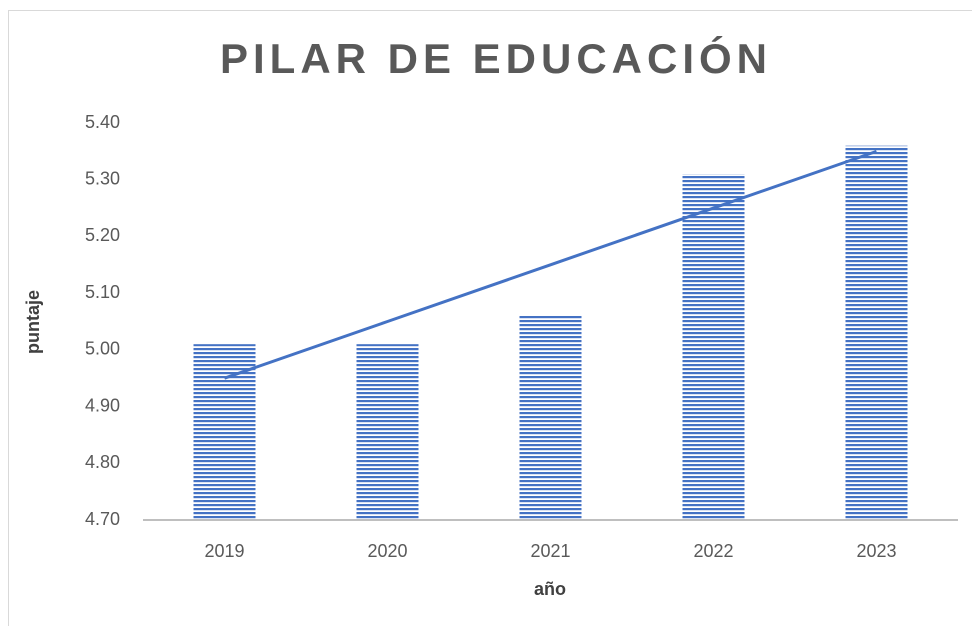 Image resolution: width=972 pixels, height=626 pixels. I want to click on x-tick-label: 2023, so click(876, 551).